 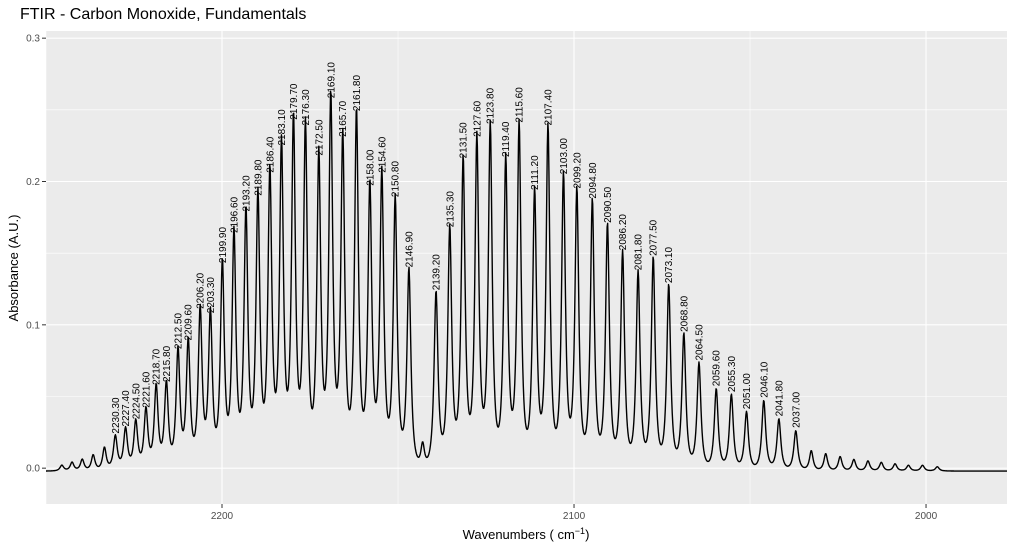 What do you see at coordinates (282, 127) in the screenshot?
I see `peak-label: 2183.10` at bounding box center [282, 127].